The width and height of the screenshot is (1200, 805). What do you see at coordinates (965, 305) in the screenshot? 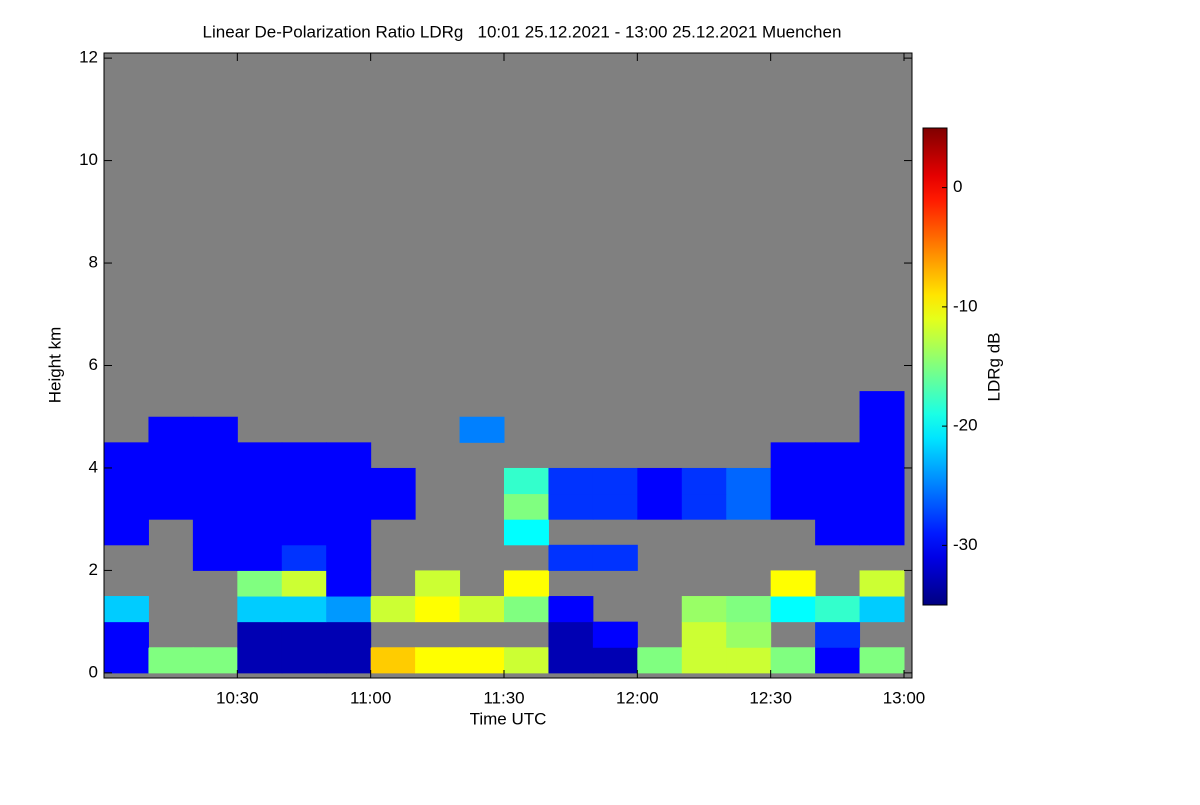
I see `colorbar-tick-label: -10` at bounding box center [965, 305].